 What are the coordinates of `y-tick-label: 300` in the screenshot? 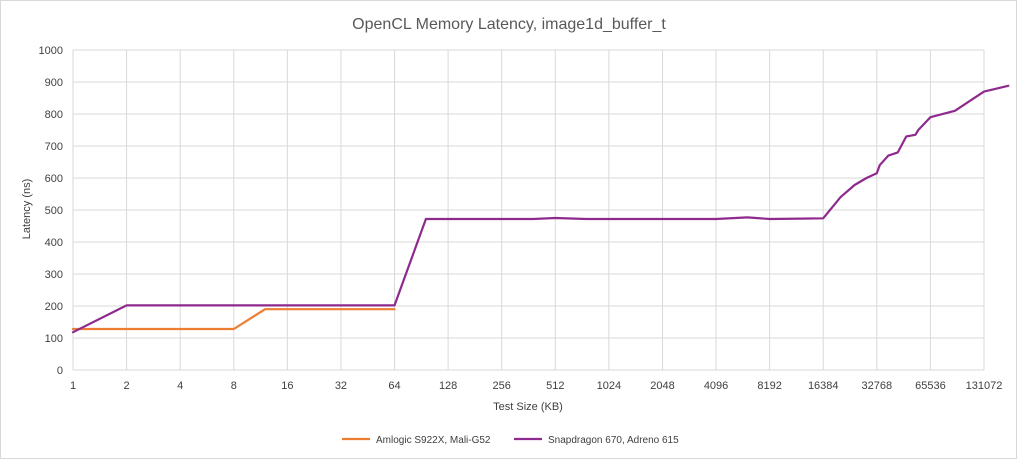 It's located at (54, 275).